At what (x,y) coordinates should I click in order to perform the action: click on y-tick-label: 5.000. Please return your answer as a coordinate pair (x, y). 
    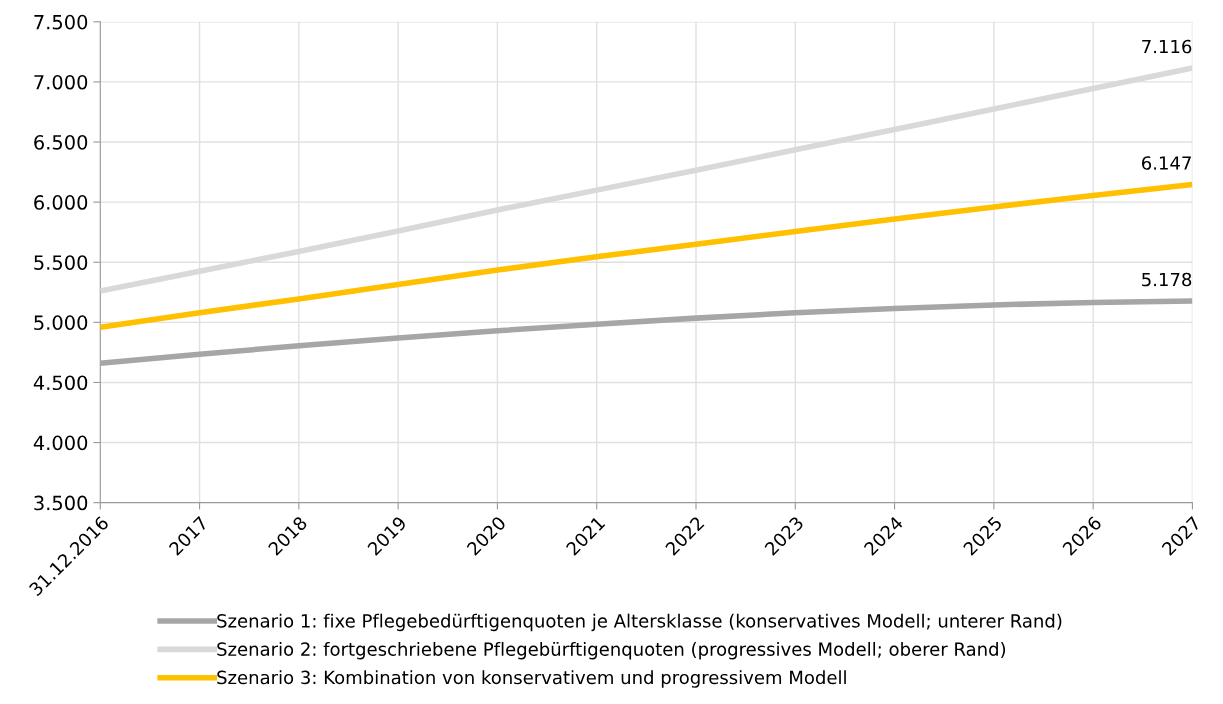
    Looking at the image, I should click on (61, 323).